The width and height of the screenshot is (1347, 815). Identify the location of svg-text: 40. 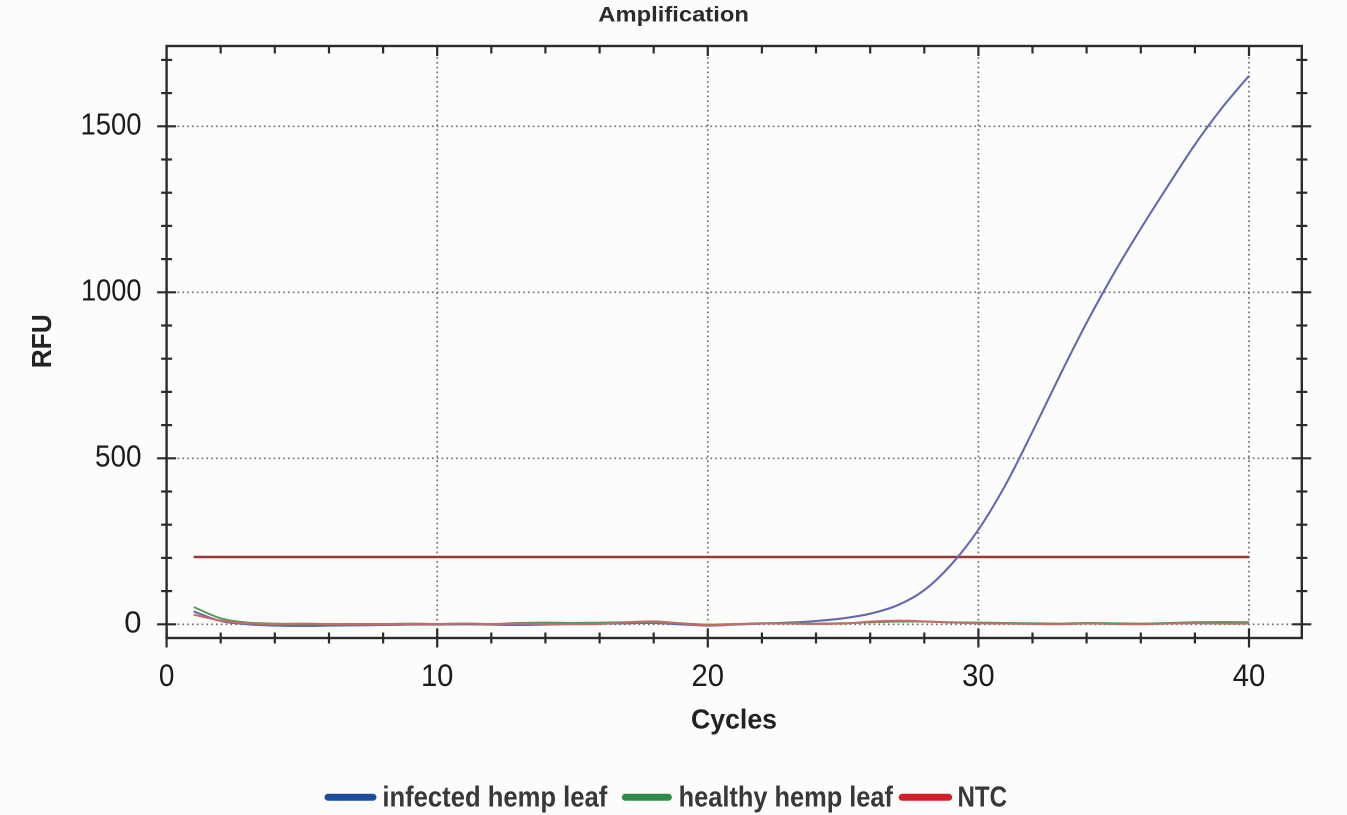
(1249, 675).